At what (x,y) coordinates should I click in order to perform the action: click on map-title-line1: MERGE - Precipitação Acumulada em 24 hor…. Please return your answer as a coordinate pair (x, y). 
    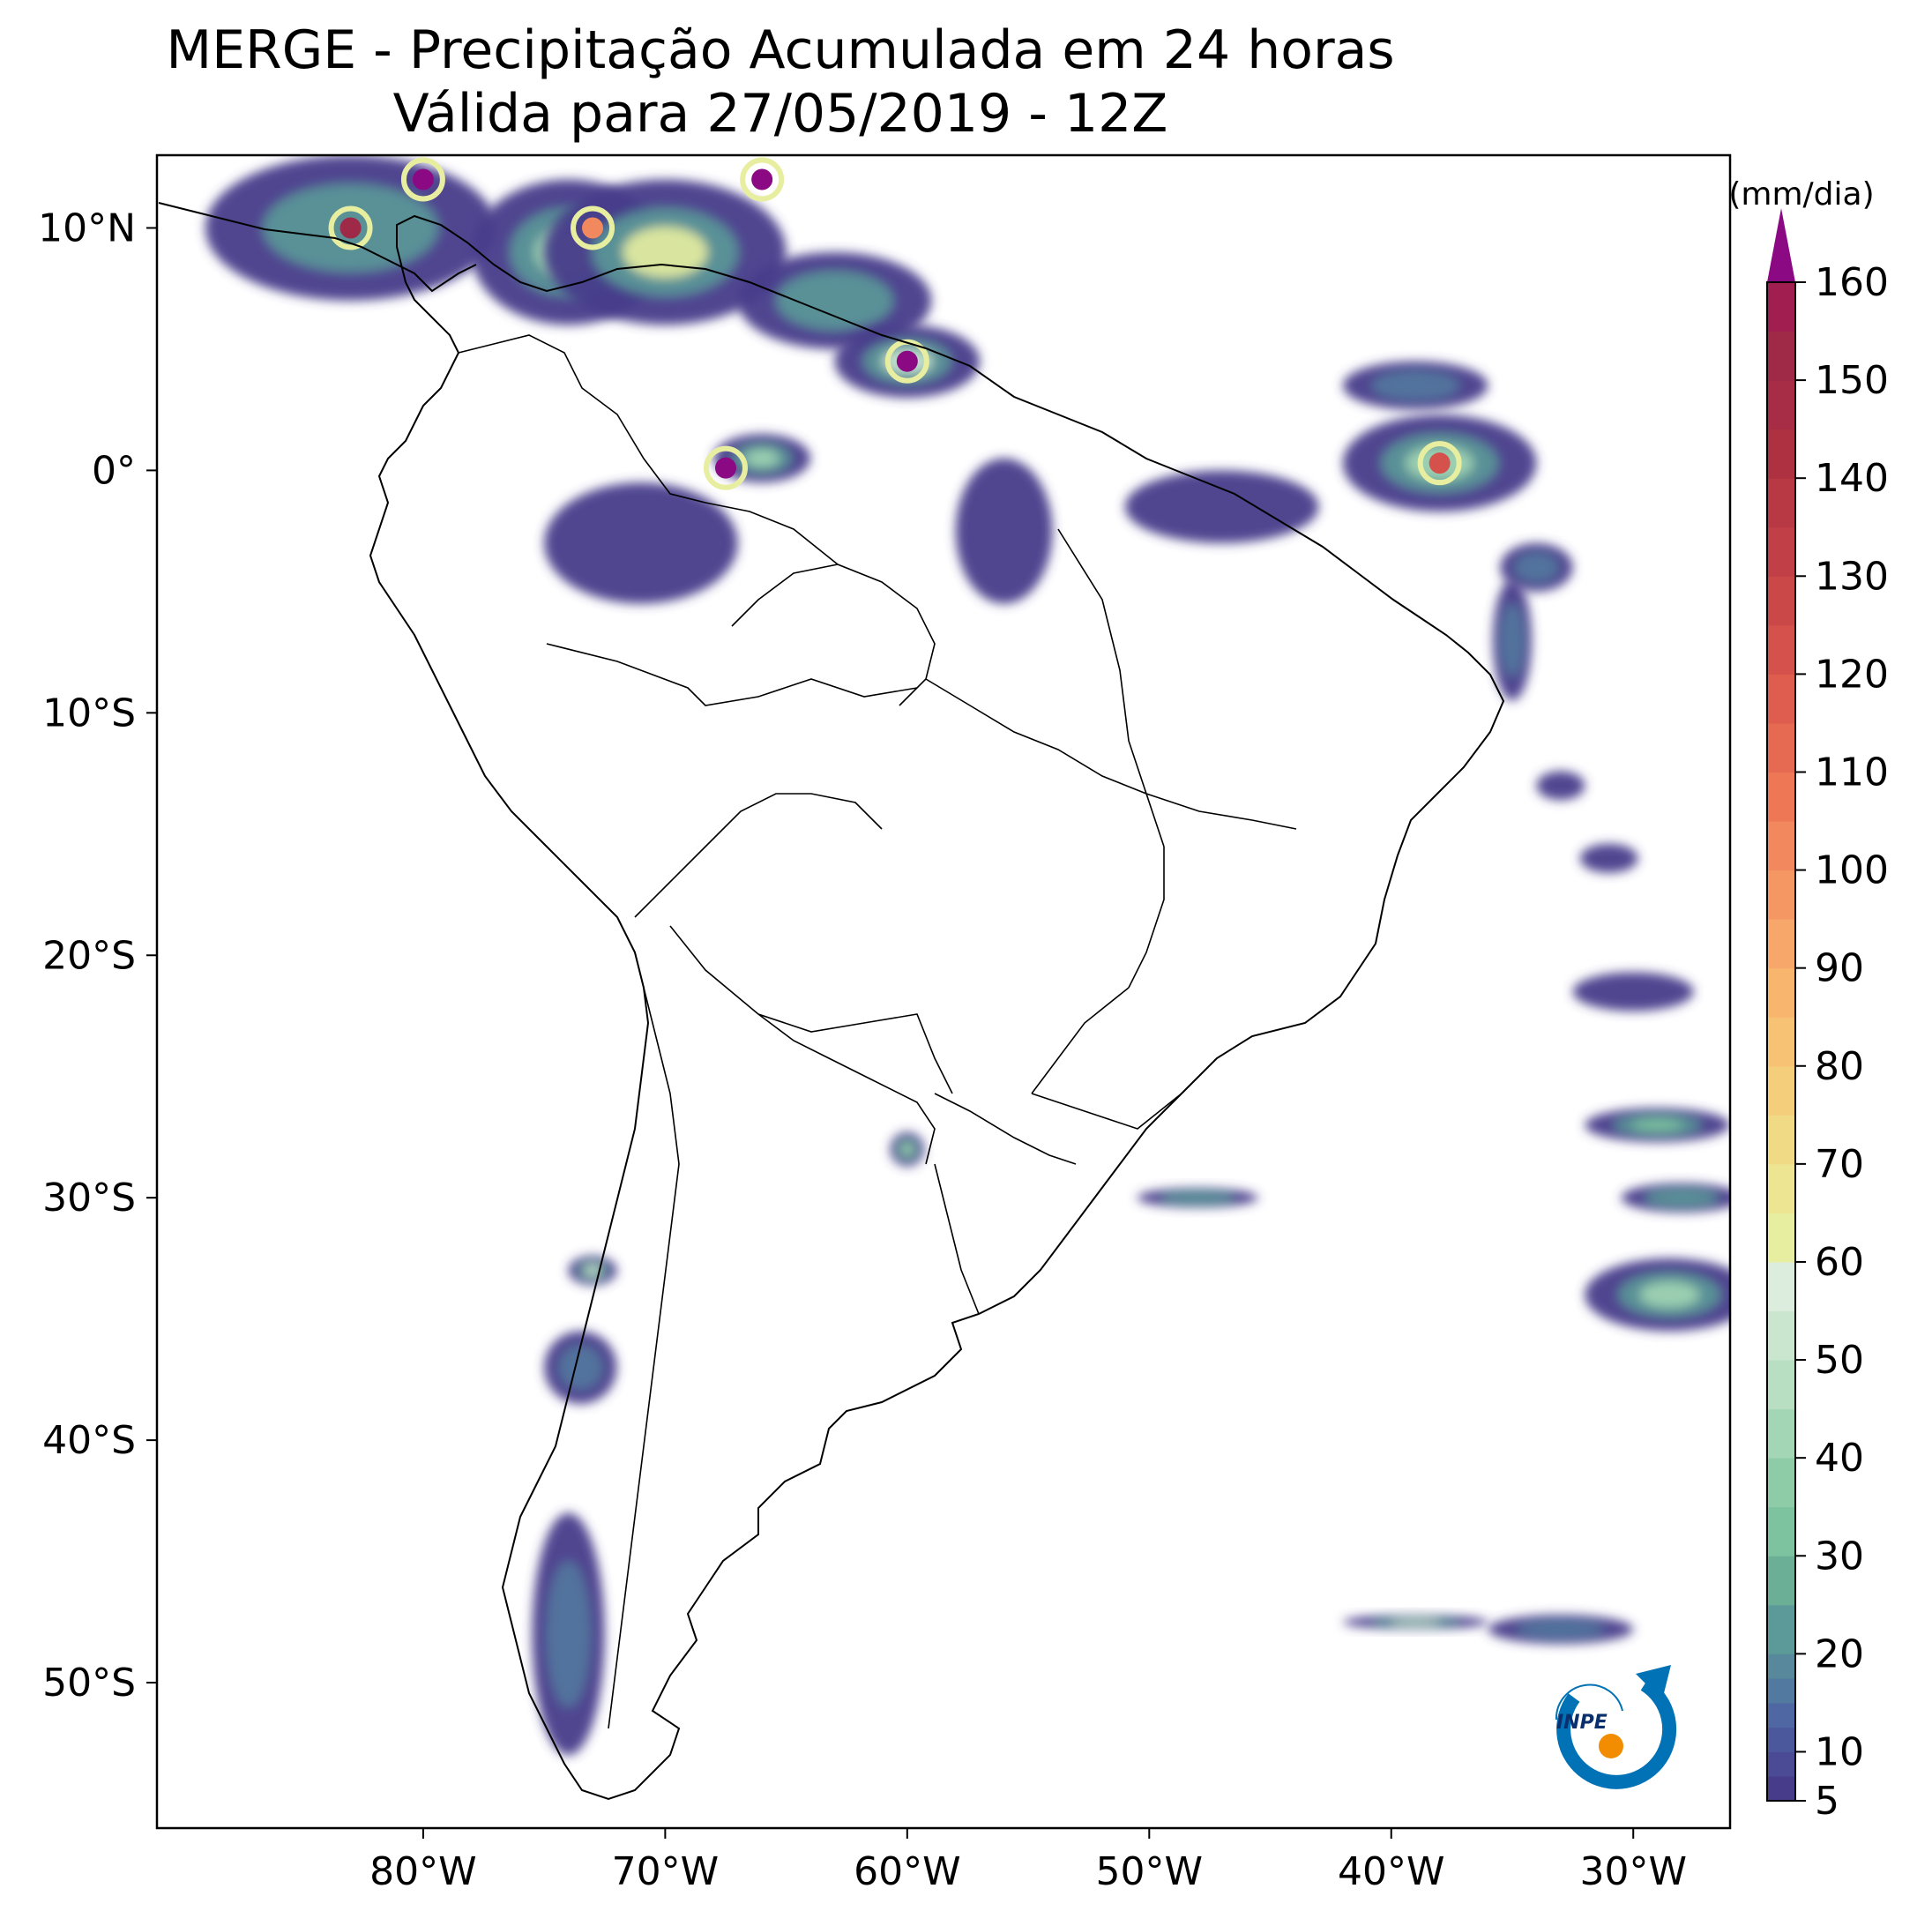
    Looking at the image, I should click on (780, 50).